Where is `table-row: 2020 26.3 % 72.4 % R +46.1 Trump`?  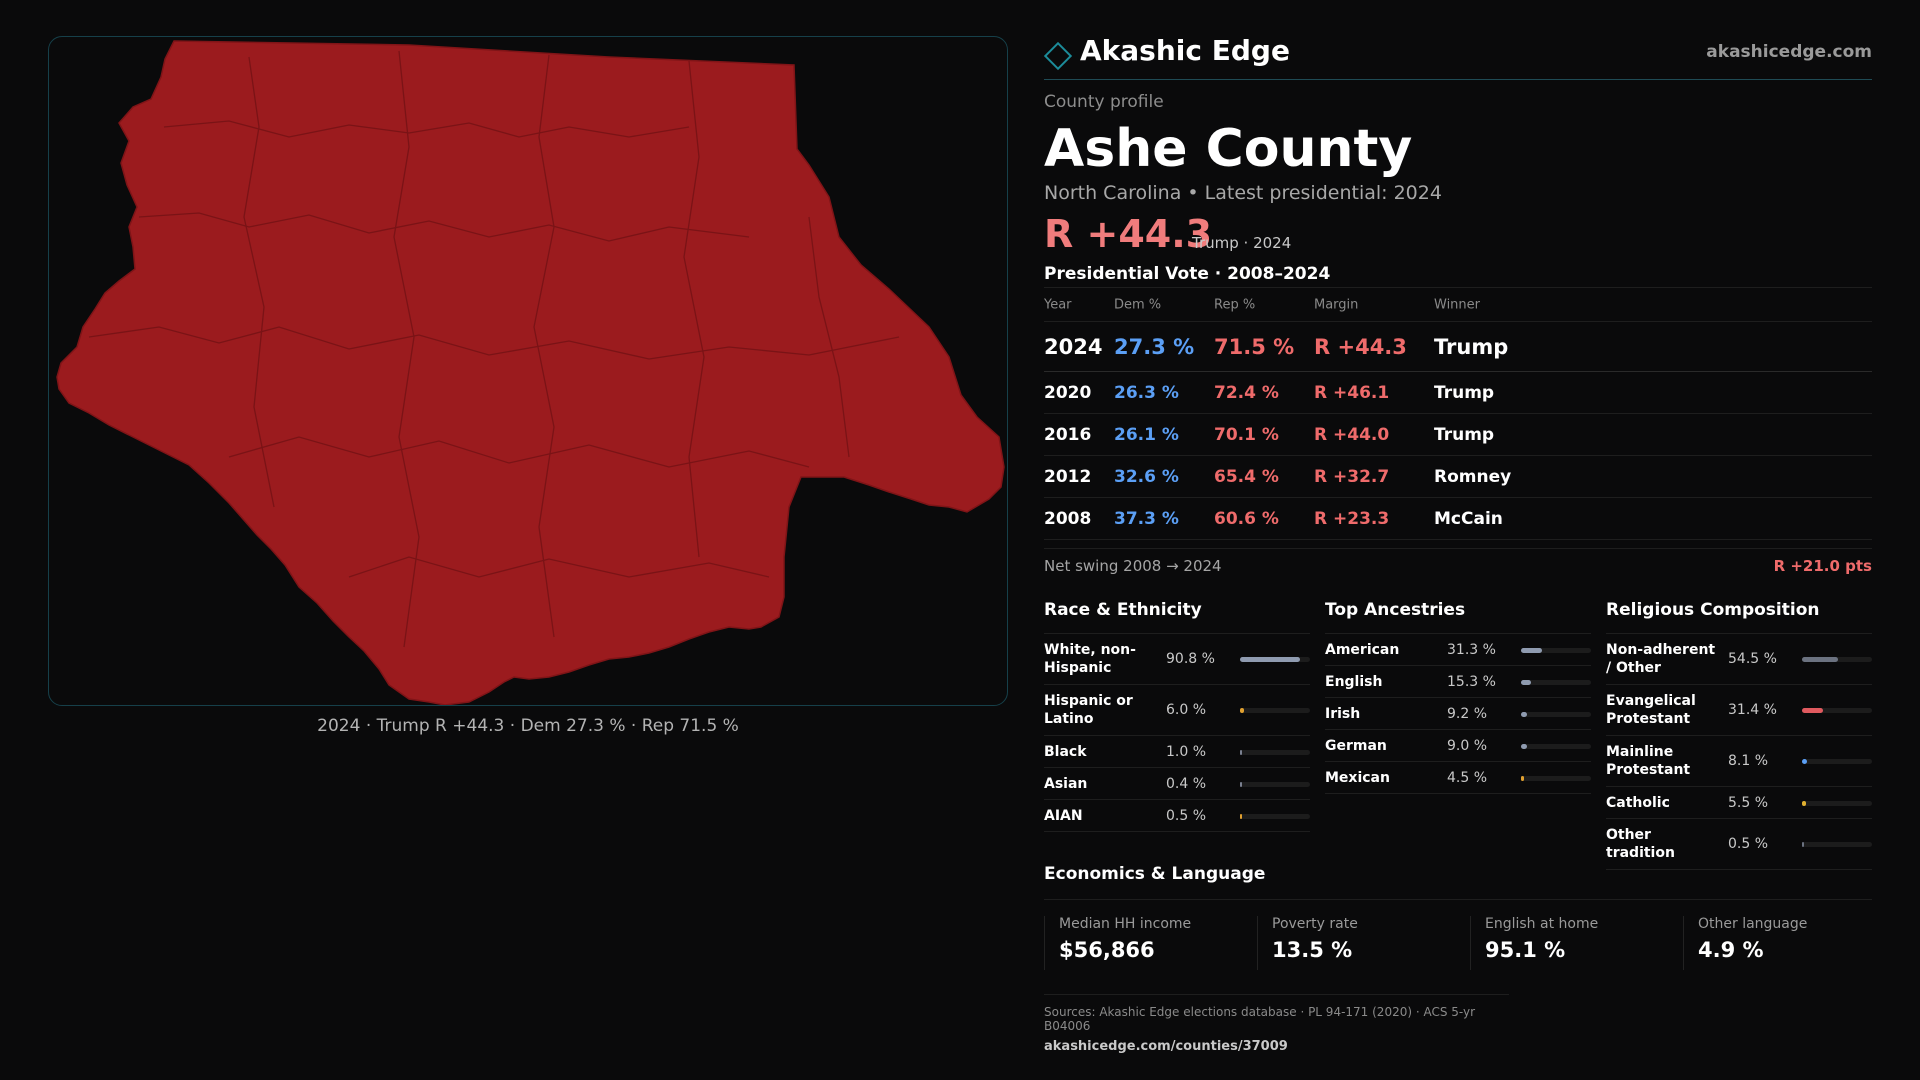 table-row: 2020 26.3 % 72.4 % R +46.1 Trump is located at coordinates (1458, 393).